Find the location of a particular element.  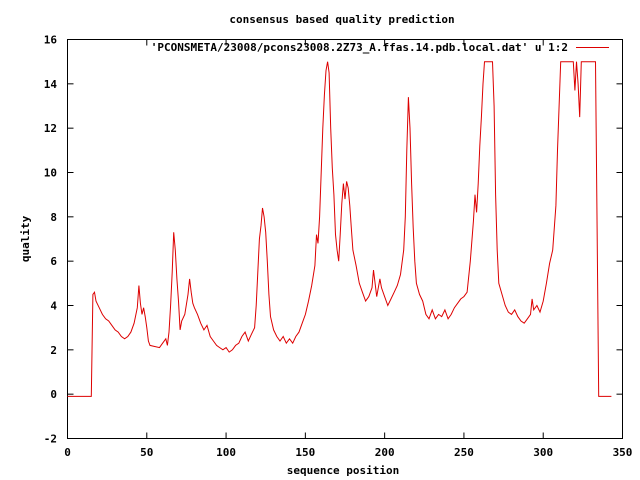

y-tick-label: 8 is located at coordinates (53, 217).